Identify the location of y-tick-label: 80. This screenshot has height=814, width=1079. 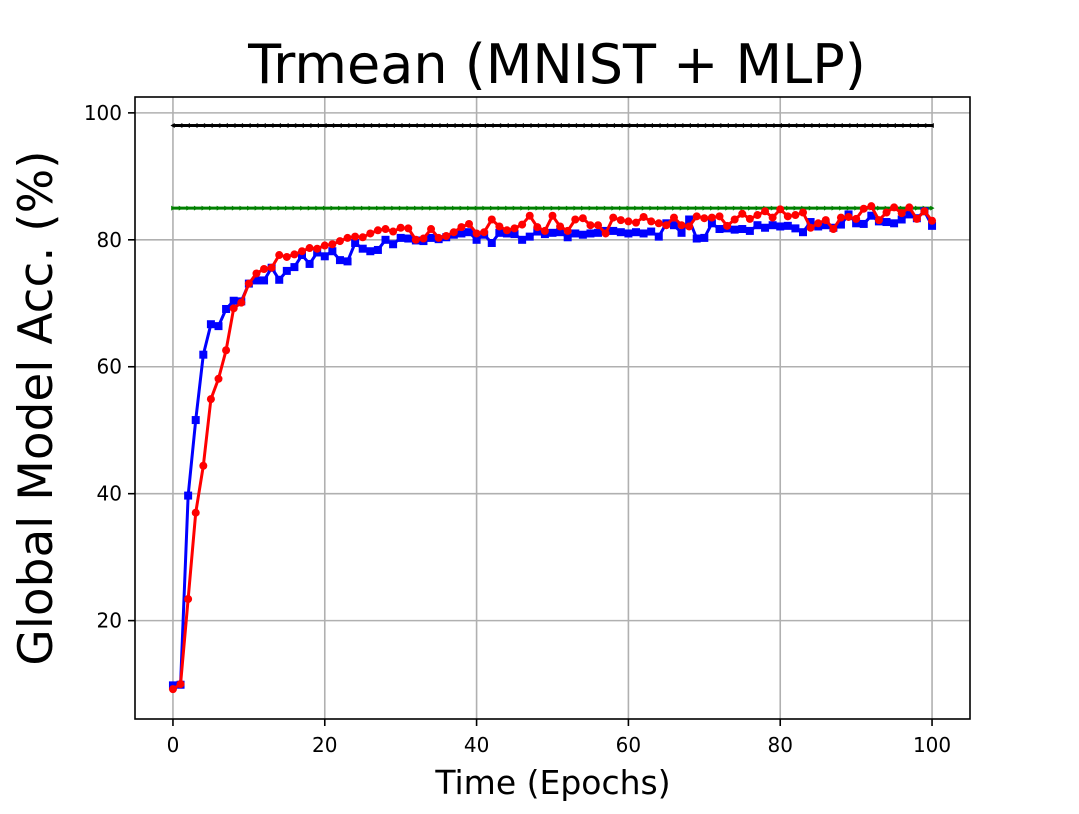
(109, 240).